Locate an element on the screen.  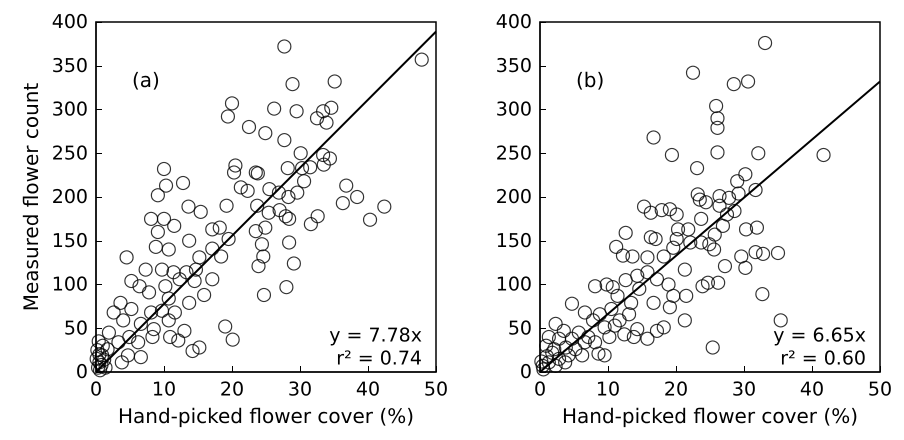
annotation: r² = 0.74 is located at coordinates (379, 359).